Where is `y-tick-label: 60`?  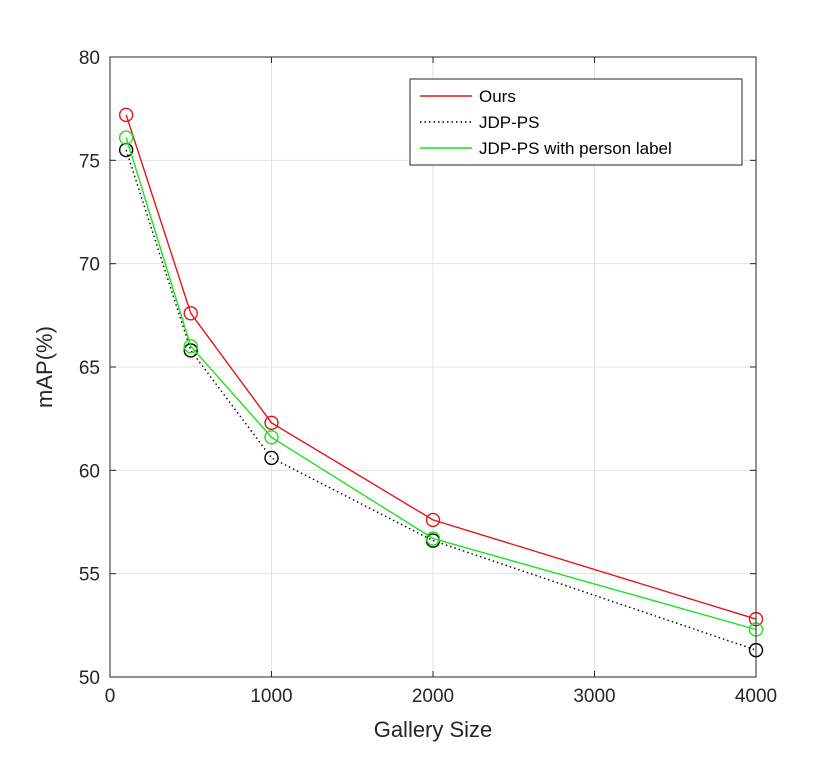
y-tick-label: 60 is located at coordinates (89, 471).